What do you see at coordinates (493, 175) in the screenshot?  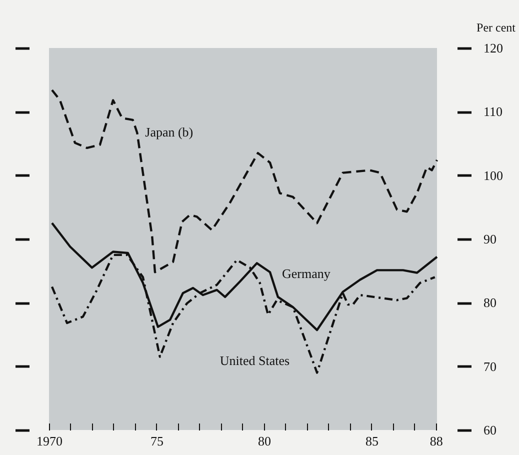 I see `y-tick-label: 100` at bounding box center [493, 175].